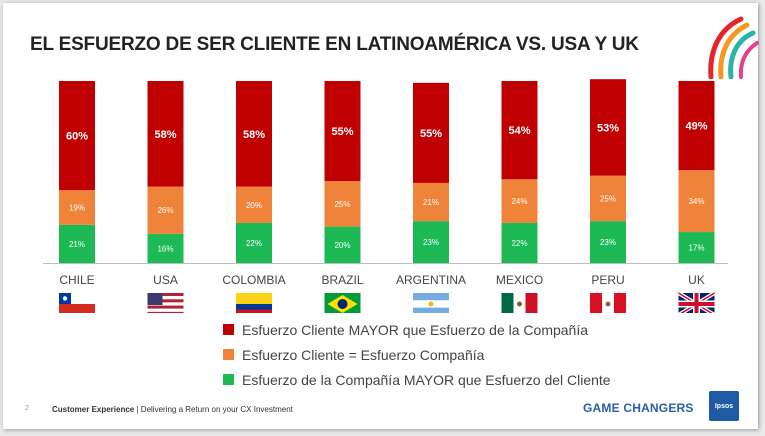 The height and width of the screenshot is (436, 765). I want to click on usa-flag-icon, so click(165, 303).